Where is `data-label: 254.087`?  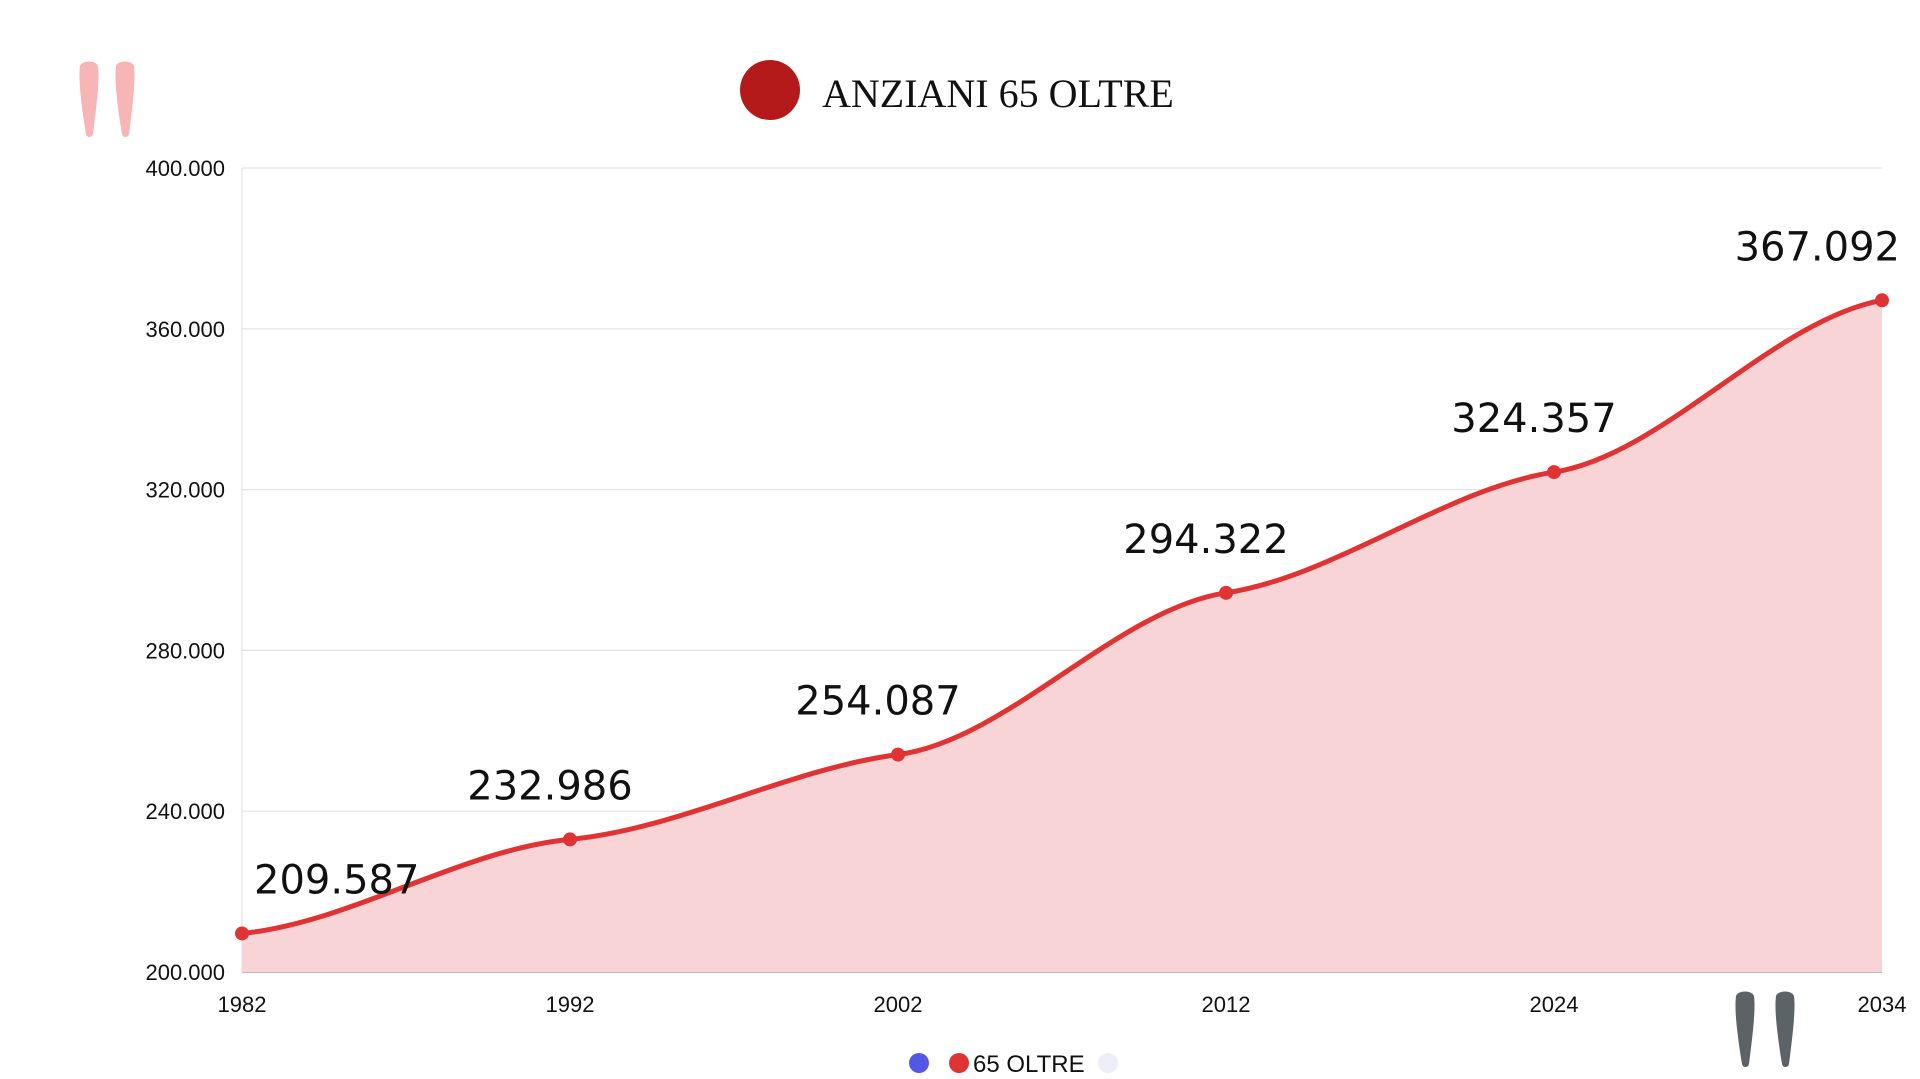 data-label: 254.087 is located at coordinates (877, 702).